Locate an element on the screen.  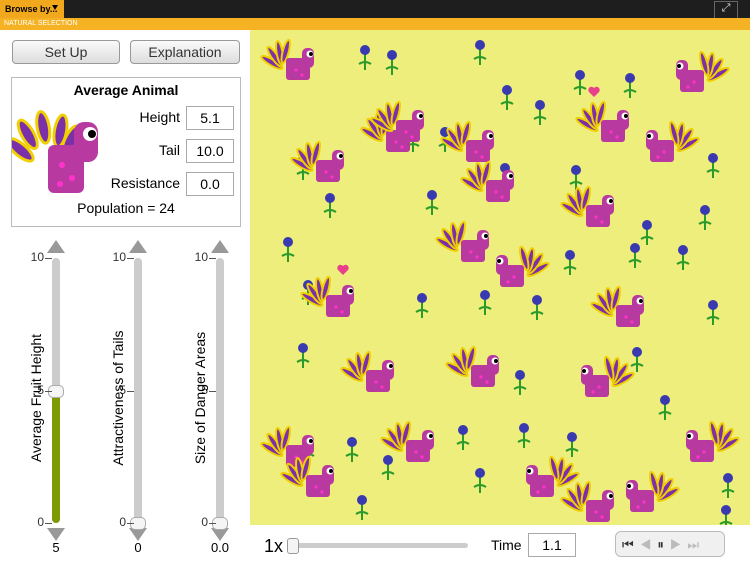
slider-value: 0.0 is located at coordinates (220, 547).